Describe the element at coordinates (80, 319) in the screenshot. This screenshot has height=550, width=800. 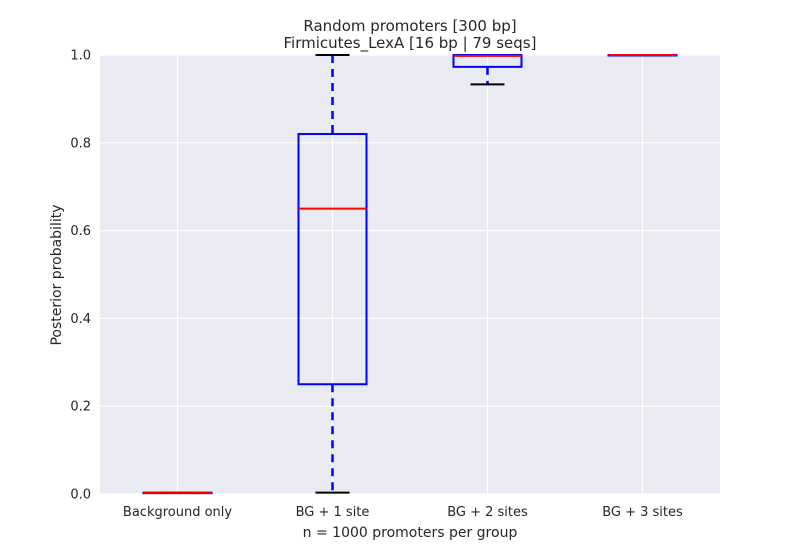
I see `y-tick-label: 0.4` at that location.